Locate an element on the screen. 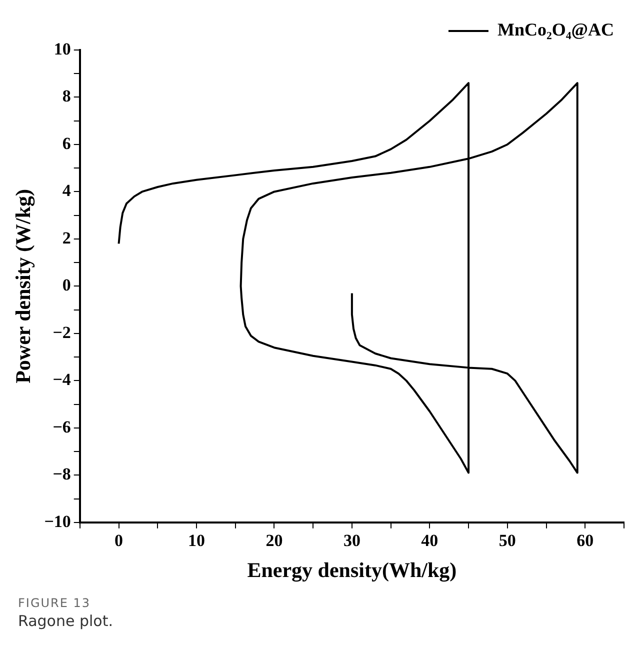  y-axis-title: Power density (W/kg) is located at coordinates (23, 286).